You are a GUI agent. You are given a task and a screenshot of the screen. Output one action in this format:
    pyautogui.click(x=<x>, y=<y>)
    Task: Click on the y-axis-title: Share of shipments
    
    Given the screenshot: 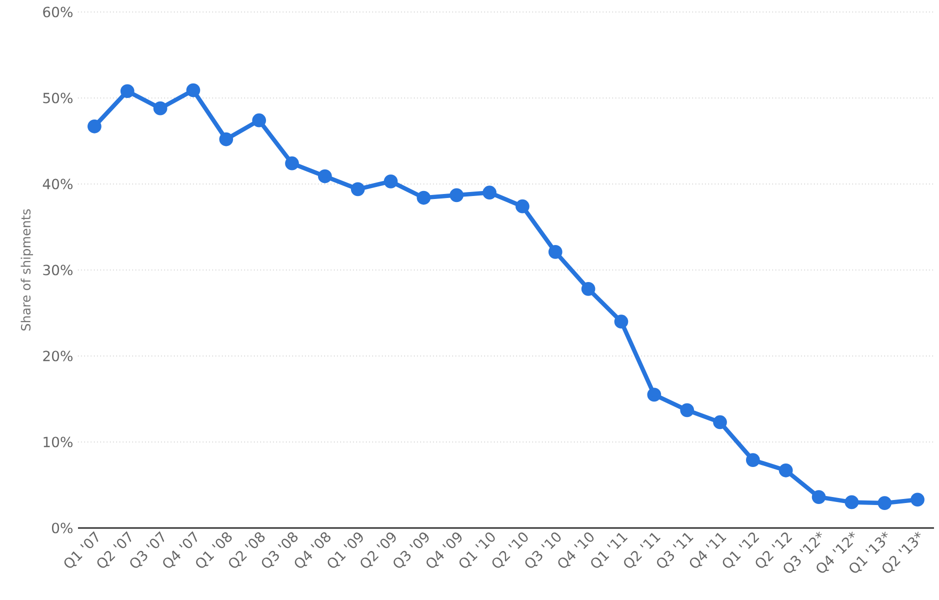 What is the action you would take?
    pyautogui.click(x=27, y=270)
    